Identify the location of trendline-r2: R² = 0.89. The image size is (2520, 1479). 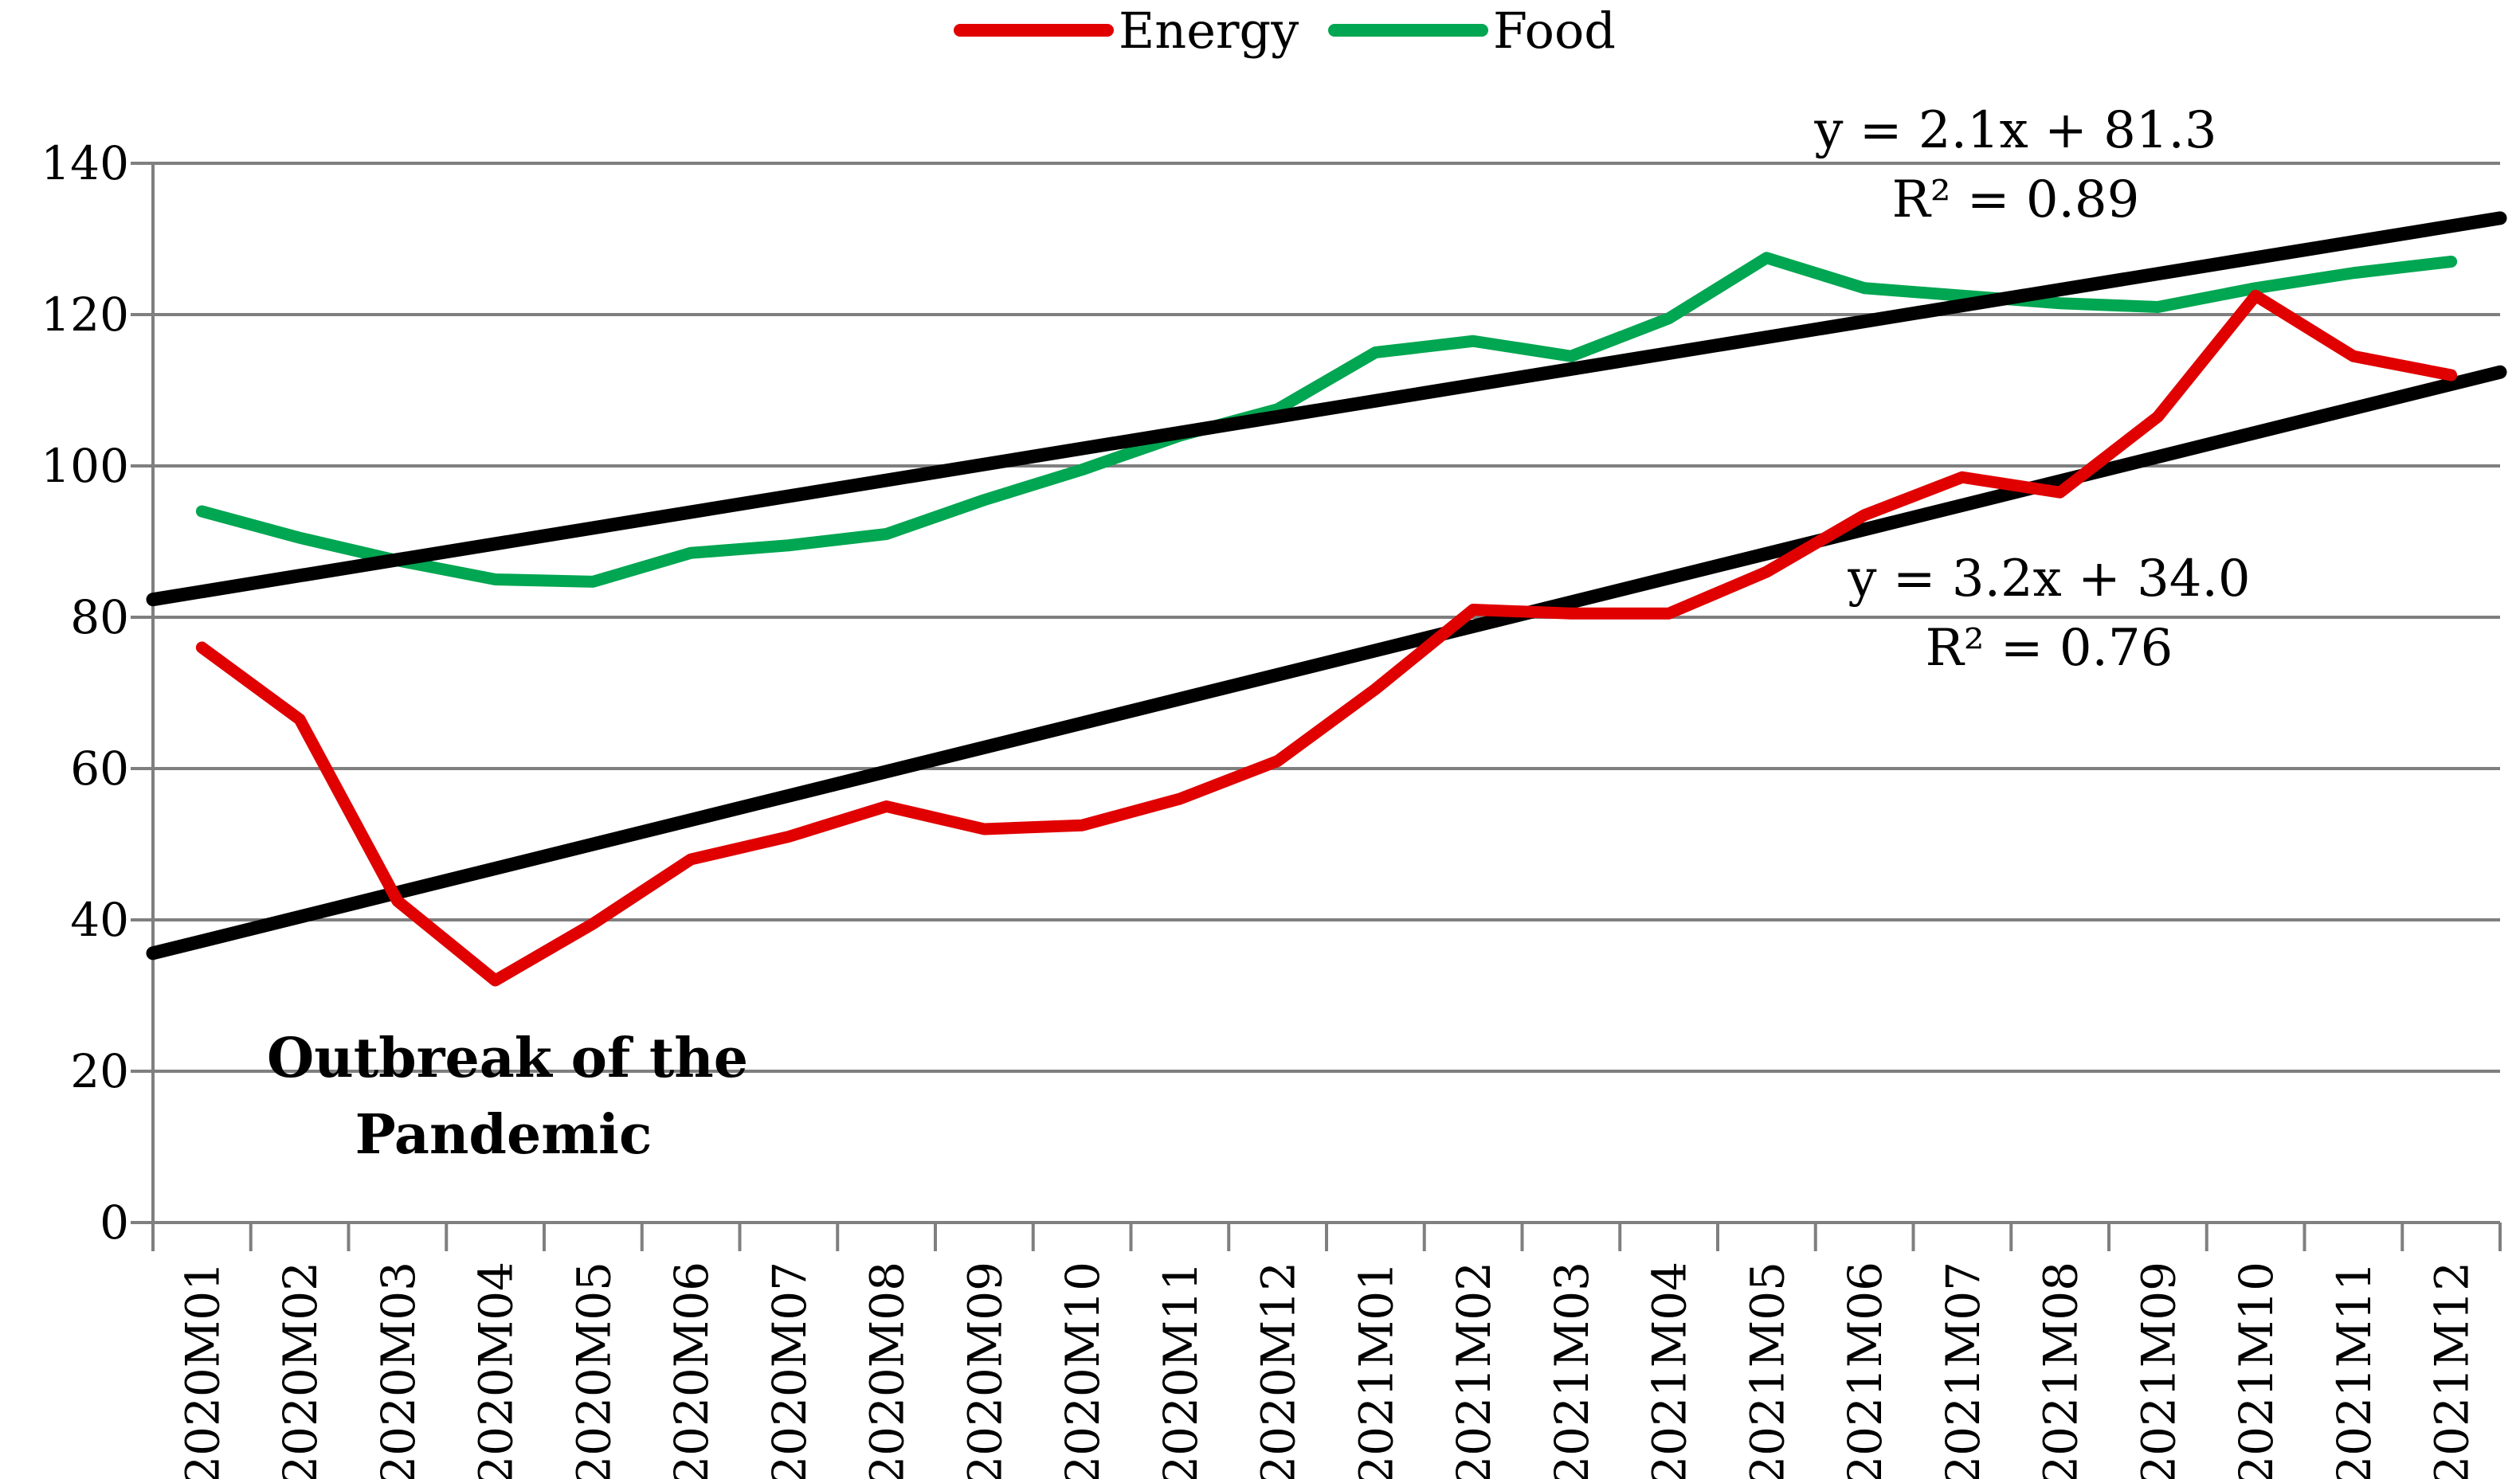
(2016, 199).